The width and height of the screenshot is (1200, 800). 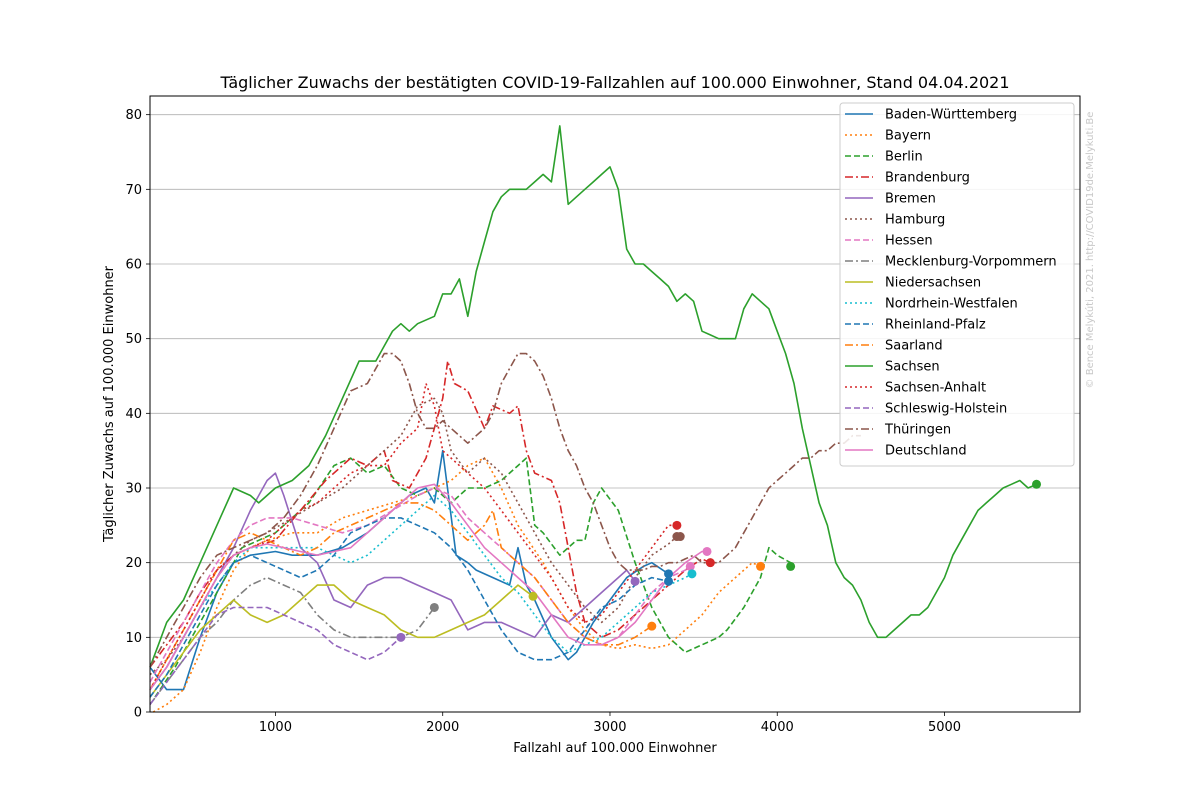 I want to click on legend-label: Hamburg, so click(x=915, y=220).